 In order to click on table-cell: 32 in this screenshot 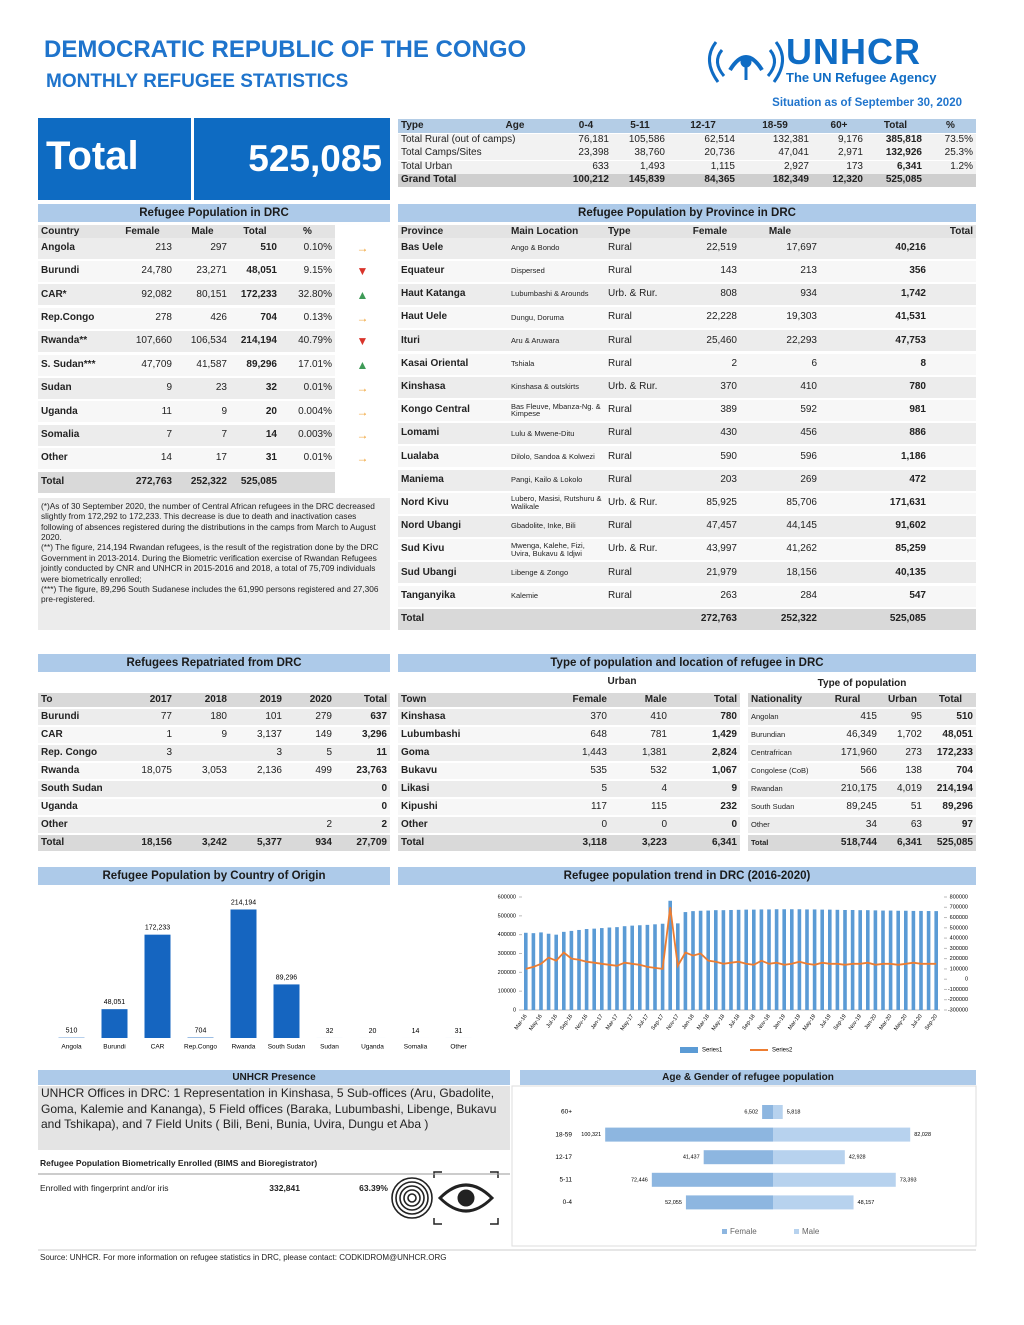, I will do `click(271, 388)`.